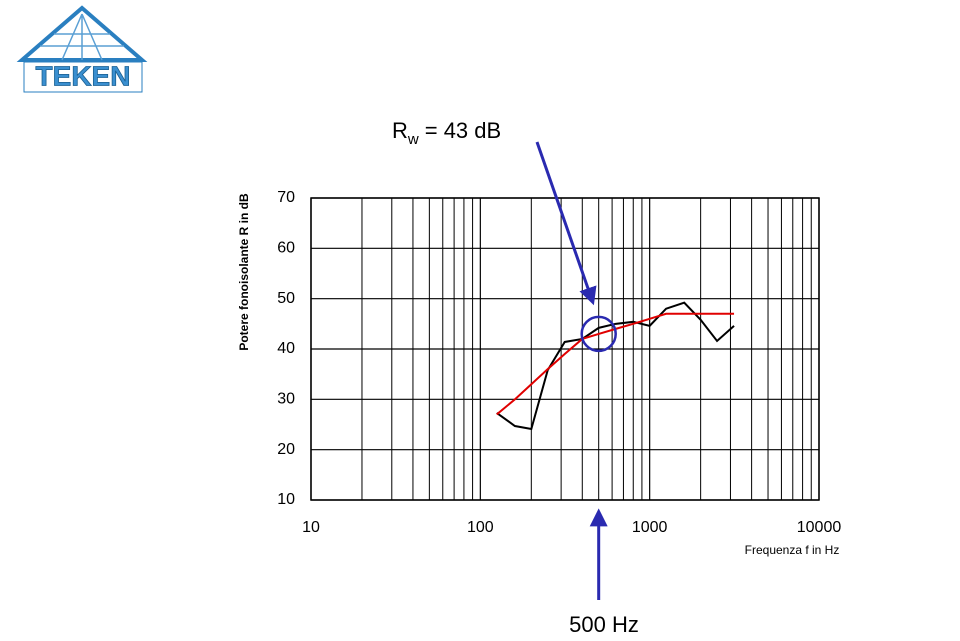 This screenshot has width=960, height=641. I want to click on x-tick-label: 1000, so click(650, 527).